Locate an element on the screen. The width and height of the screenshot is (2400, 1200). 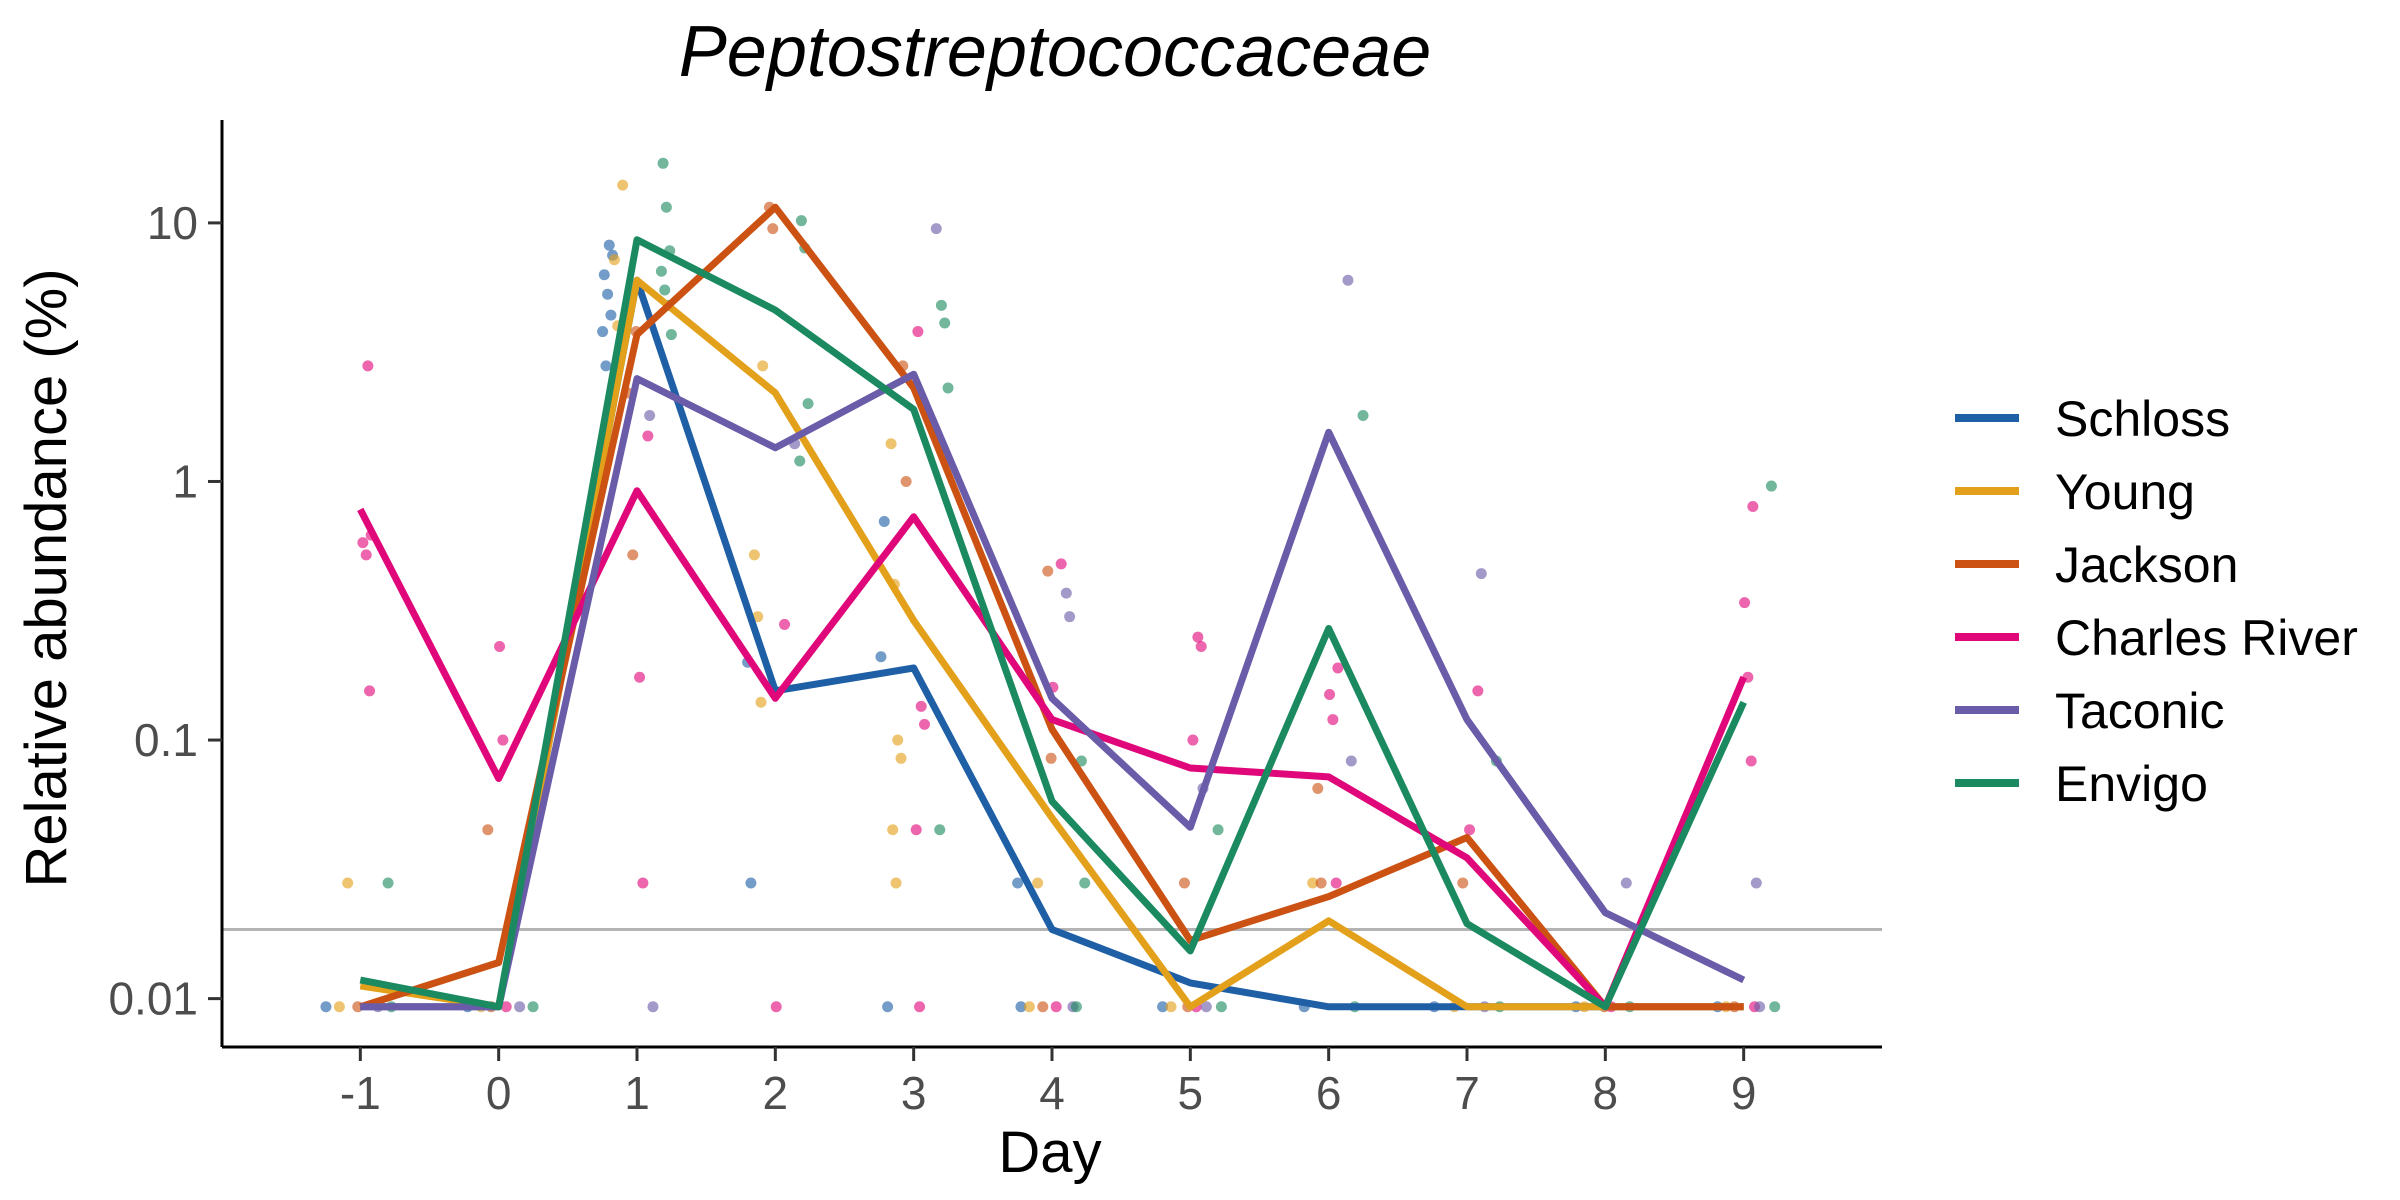
legend-label: Taconic is located at coordinates (2140, 711).